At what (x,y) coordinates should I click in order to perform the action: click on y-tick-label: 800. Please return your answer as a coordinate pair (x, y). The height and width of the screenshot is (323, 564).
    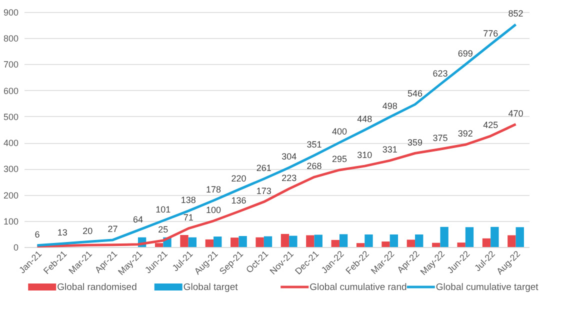
    Looking at the image, I should click on (10, 39).